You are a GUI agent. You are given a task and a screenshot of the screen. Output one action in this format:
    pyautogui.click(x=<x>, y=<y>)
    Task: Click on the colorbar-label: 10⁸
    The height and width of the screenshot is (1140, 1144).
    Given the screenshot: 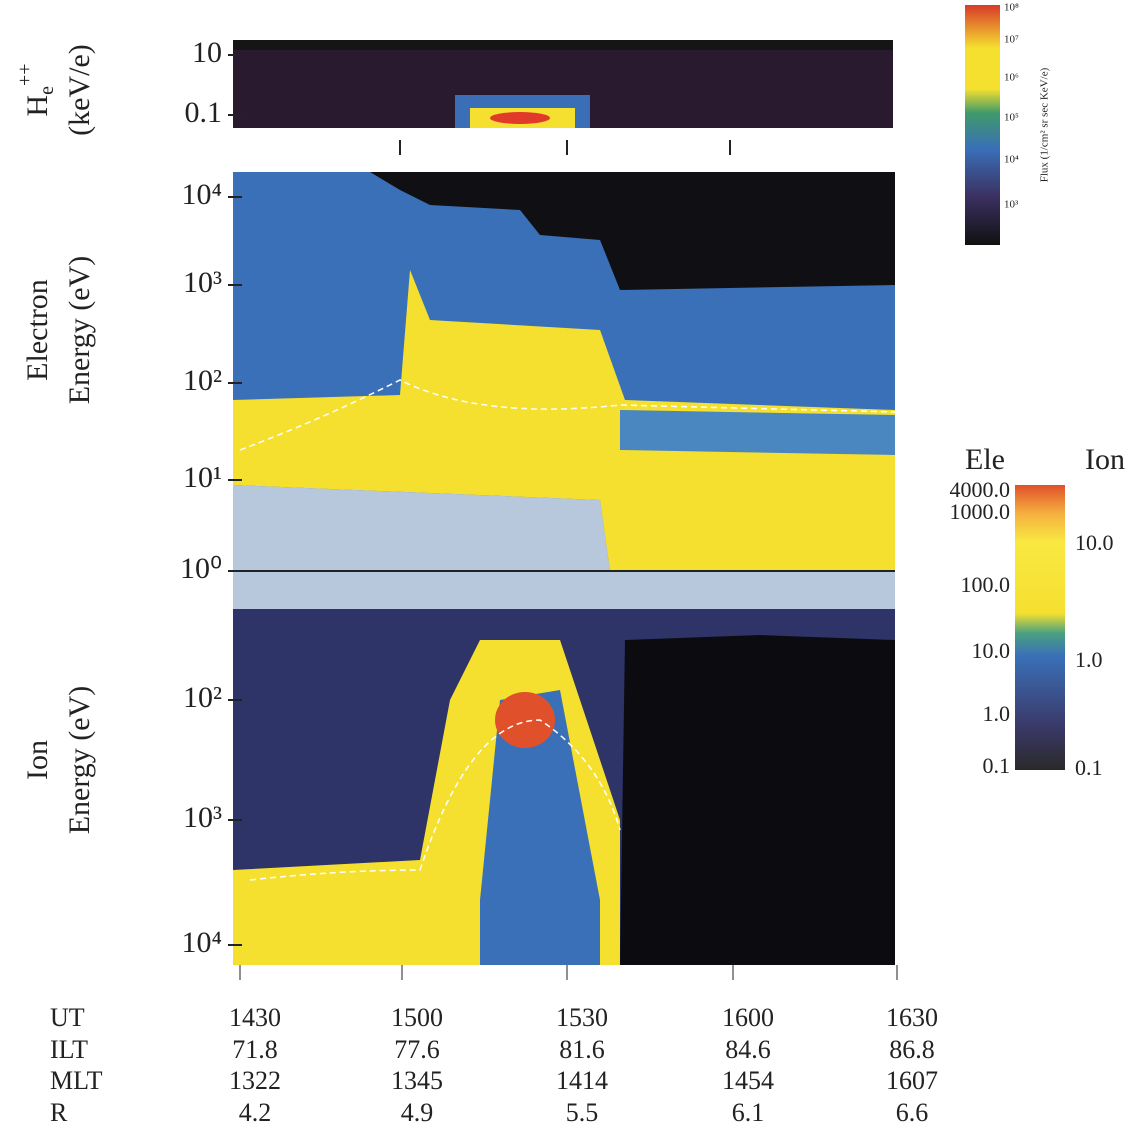 What is the action you would take?
    pyautogui.click(x=1011, y=8)
    